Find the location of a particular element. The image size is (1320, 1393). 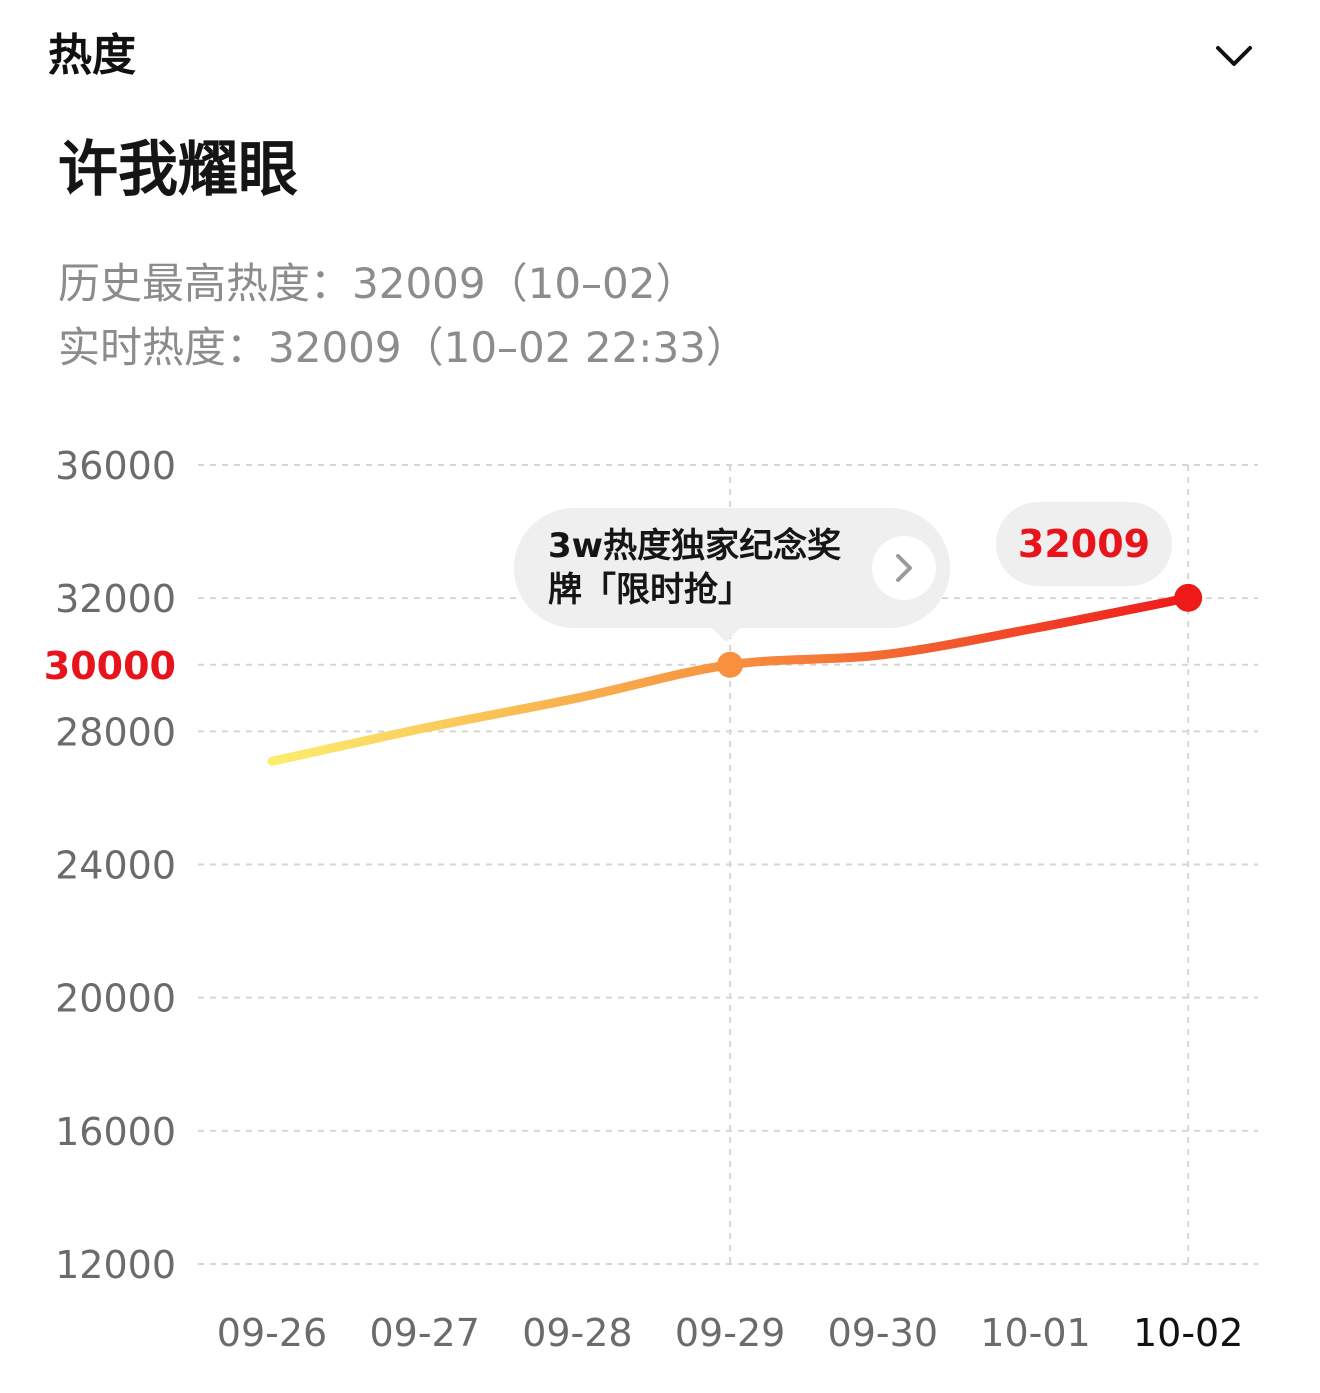

x-tick-09-30: 09-30 is located at coordinates (883, 1333).